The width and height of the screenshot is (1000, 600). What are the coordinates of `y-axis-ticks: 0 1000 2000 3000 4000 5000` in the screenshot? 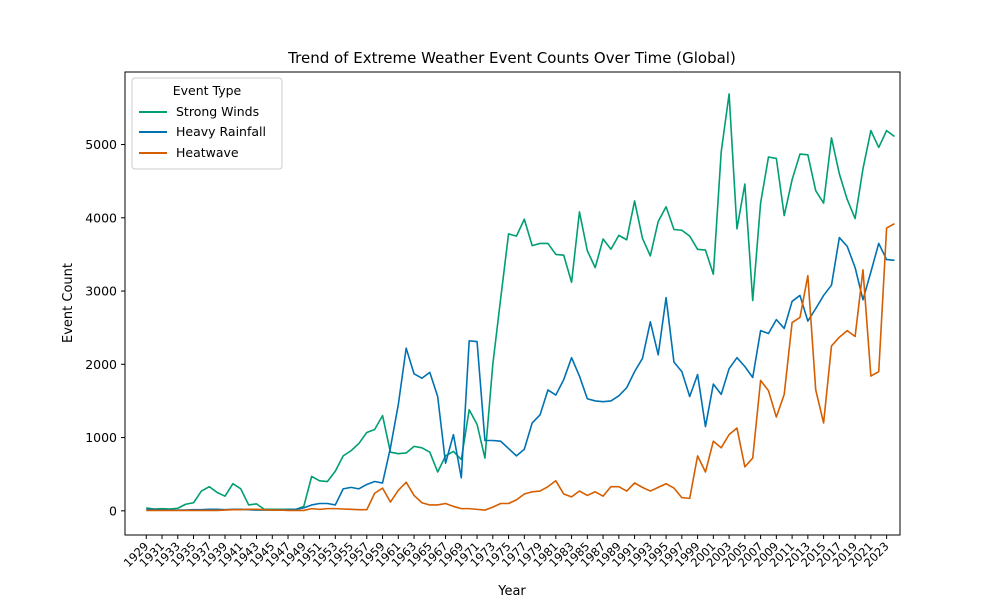 It's located at (105, 327).